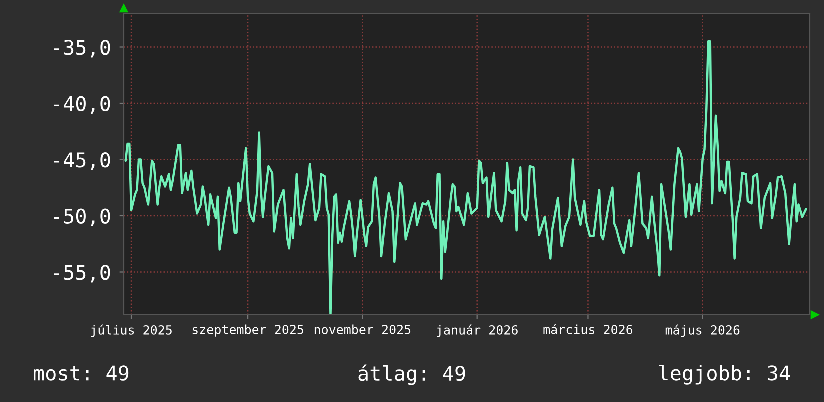  What do you see at coordinates (81, 373) in the screenshot?
I see `text: most: 49` at bounding box center [81, 373].